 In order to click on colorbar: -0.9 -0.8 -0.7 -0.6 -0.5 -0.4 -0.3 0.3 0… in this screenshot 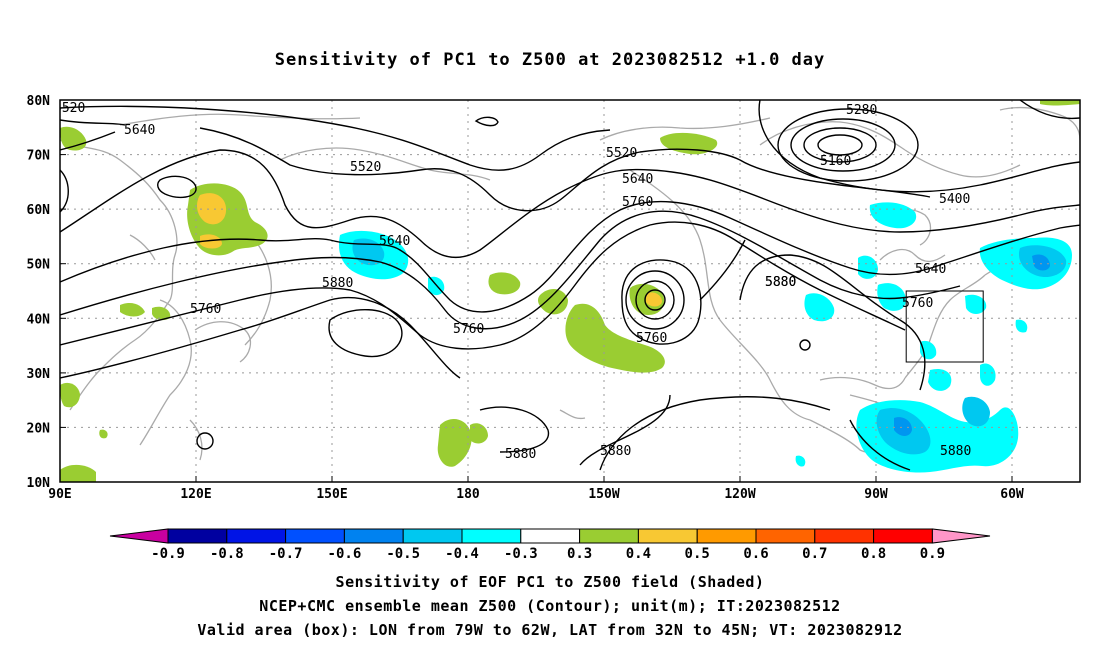, I will do `click(550, 545)`.